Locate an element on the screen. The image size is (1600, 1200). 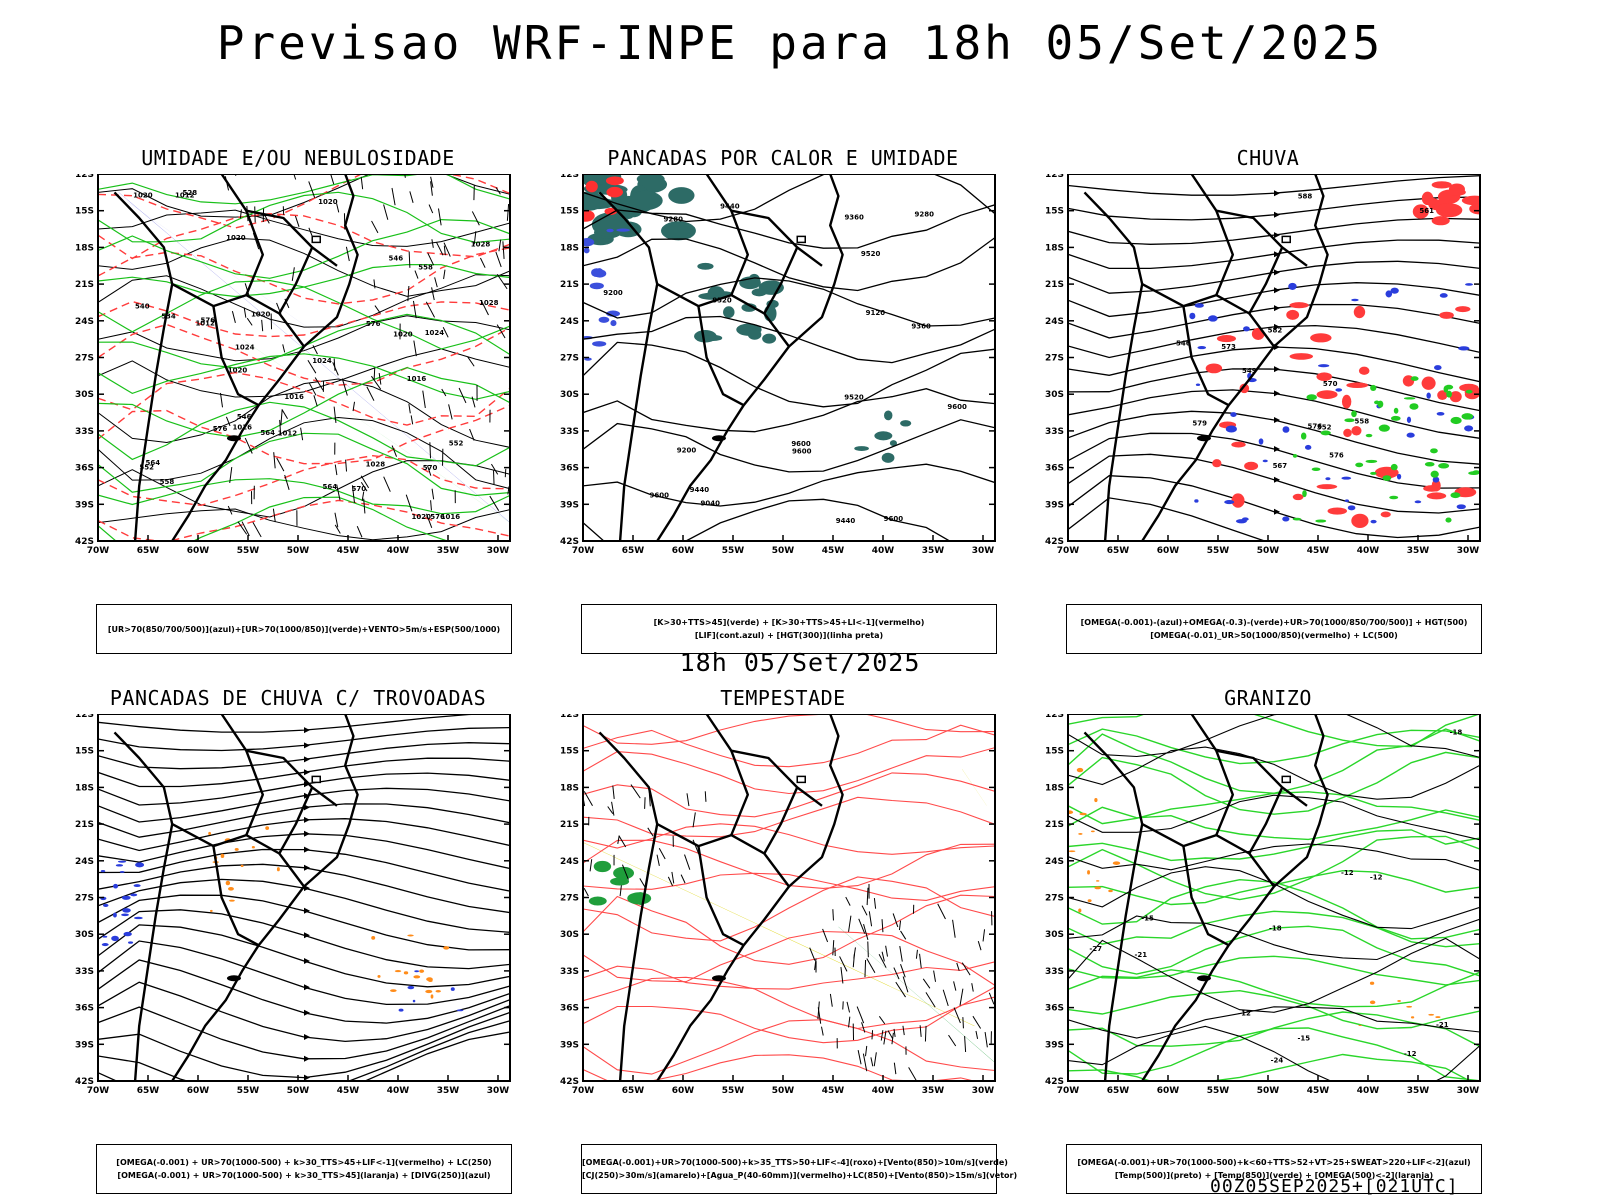
panel-title: UMIDADE E/OU NEBULOSIDADE is located at coordinates (298, 158).